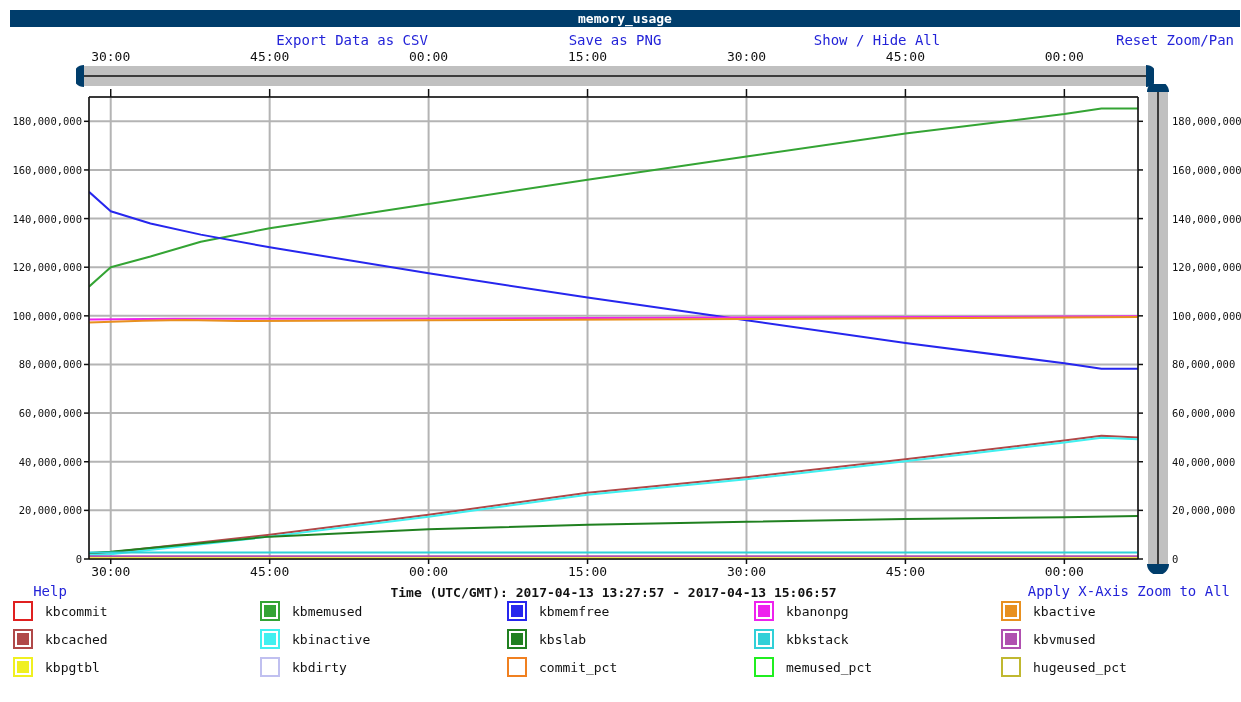 The width and height of the screenshot is (1241, 702). What do you see at coordinates (817, 611) in the screenshot?
I see `legend-label: kbanonpg` at bounding box center [817, 611].